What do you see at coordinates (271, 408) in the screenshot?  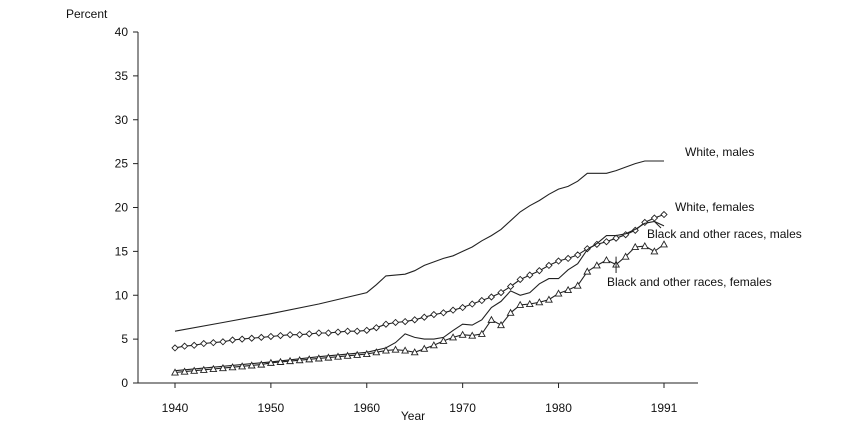 I see `x-tick-label: 1950` at bounding box center [271, 408].